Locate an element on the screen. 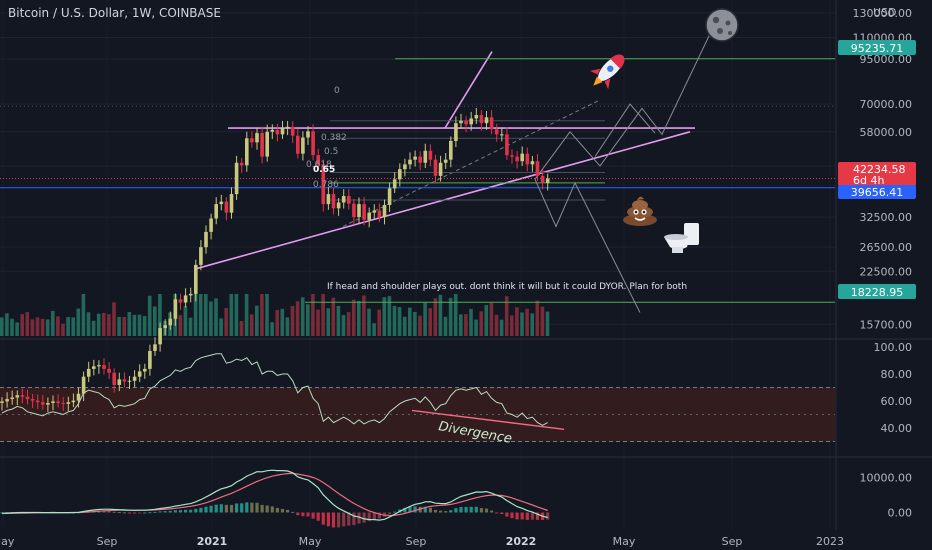 This screenshot has width=932, height=550. fib-0382-label: 0.382 is located at coordinates (334, 138).